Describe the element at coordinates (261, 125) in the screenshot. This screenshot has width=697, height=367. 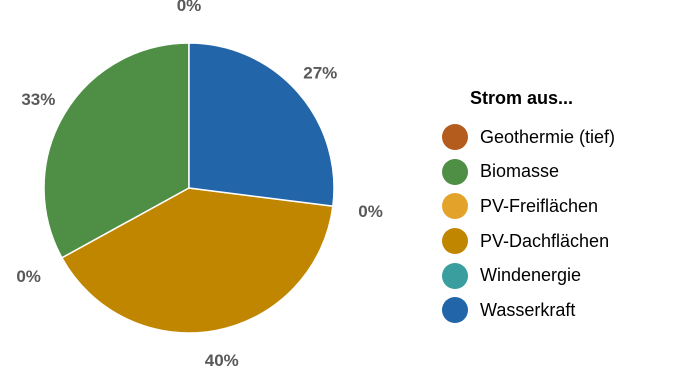
I see `pie-slice-wasserkraft` at that location.